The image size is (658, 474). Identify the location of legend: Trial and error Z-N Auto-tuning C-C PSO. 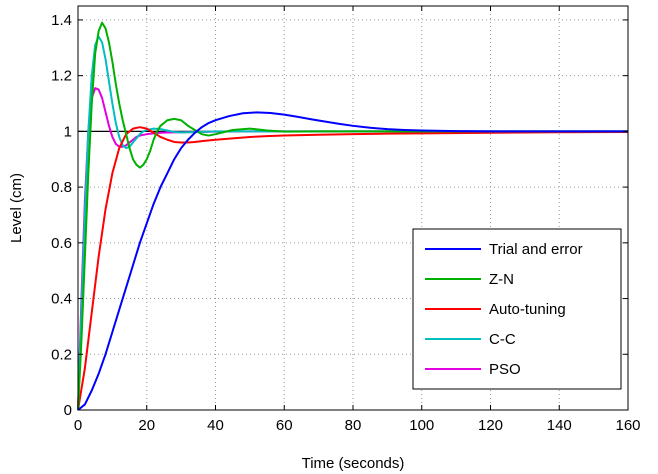
(517, 309).